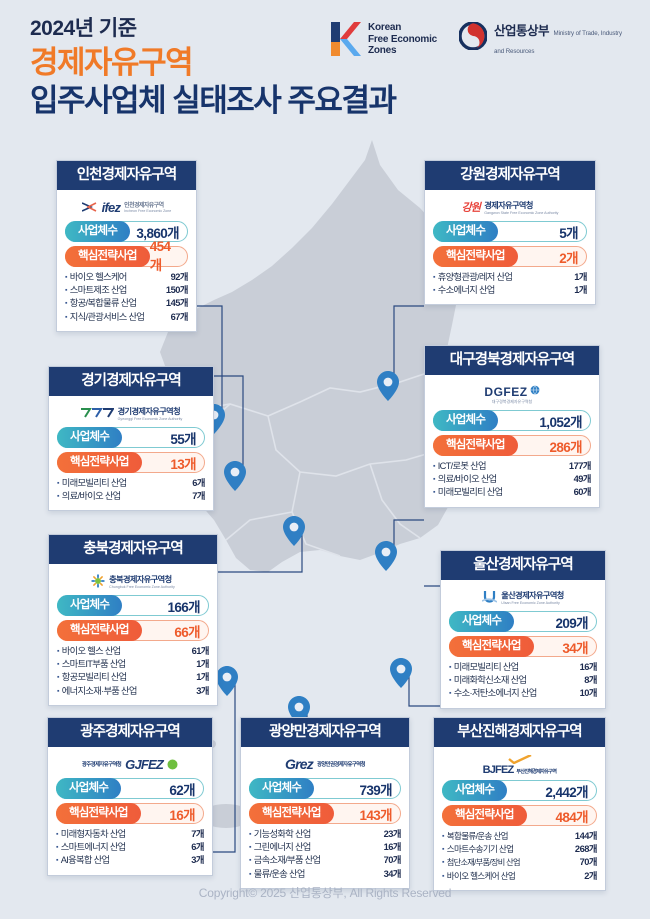  What do you see at coordinates (560, 422) in the screenshot?
I see `value-businesses: 1,052개` at bounding box center [560, 422].